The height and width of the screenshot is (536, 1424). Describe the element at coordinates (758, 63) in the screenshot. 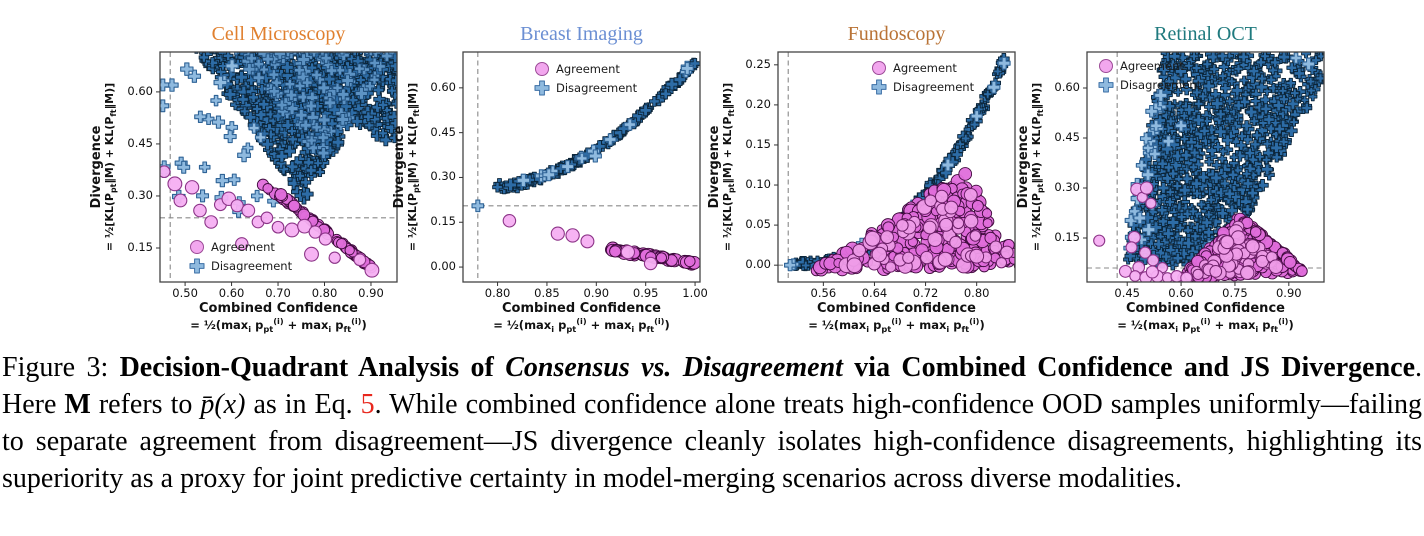

I see `y-tick-label: 0.25` at that location.